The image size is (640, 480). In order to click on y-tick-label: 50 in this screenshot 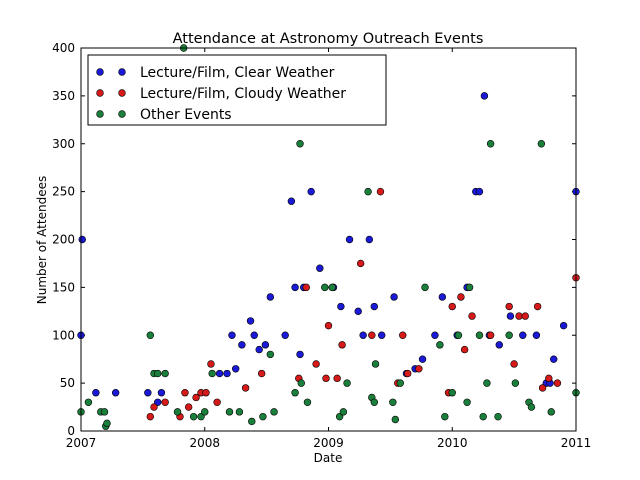, I will do `click(67, 383)`.